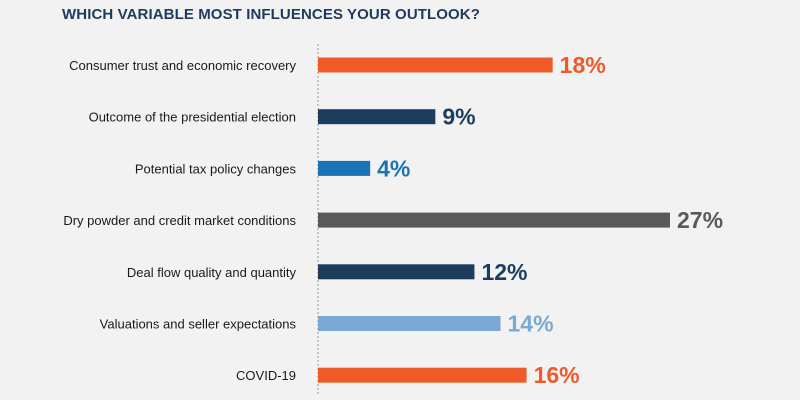 The width and height of the screenshot is (800, 400). I want to click on value-label: 27%, so click(700, 220).